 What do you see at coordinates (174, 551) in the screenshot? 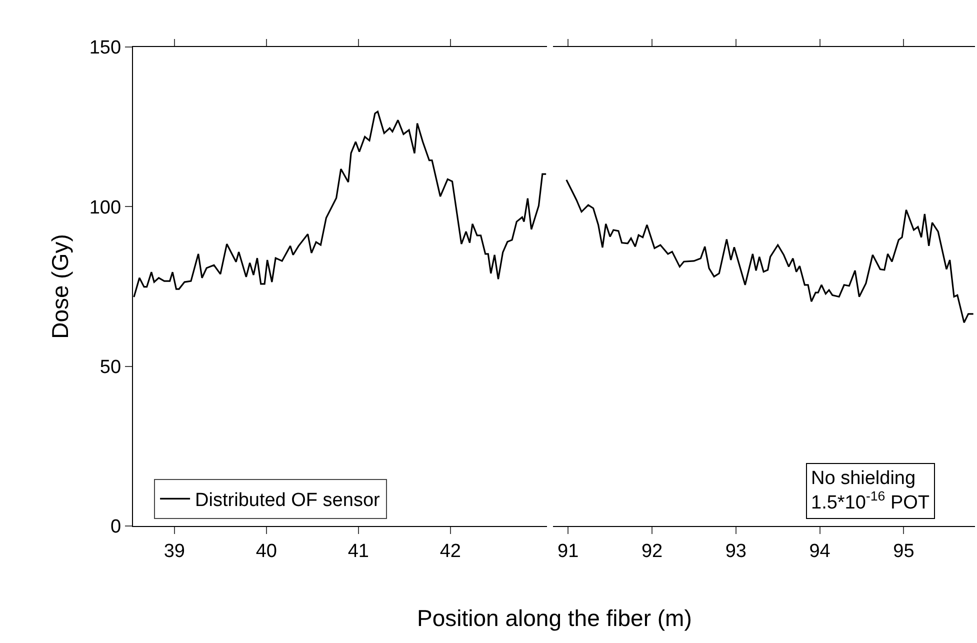
I see `x-tick-label: 39` at bounding box center [174, 551].